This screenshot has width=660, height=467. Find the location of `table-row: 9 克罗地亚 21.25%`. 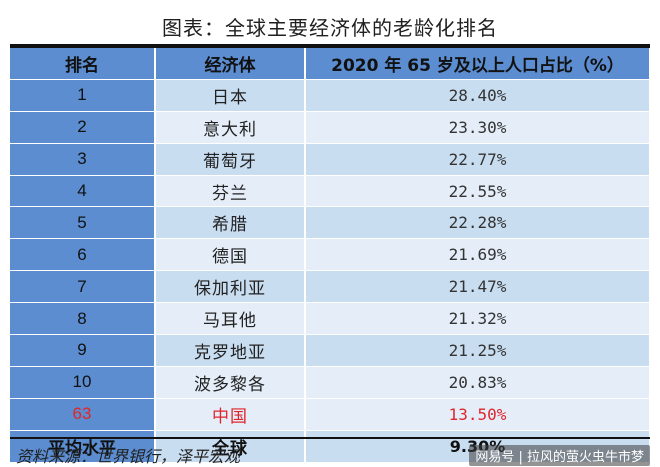

table-row: 9 克罗地亚 21.25% is located at coordinates (330, 350).